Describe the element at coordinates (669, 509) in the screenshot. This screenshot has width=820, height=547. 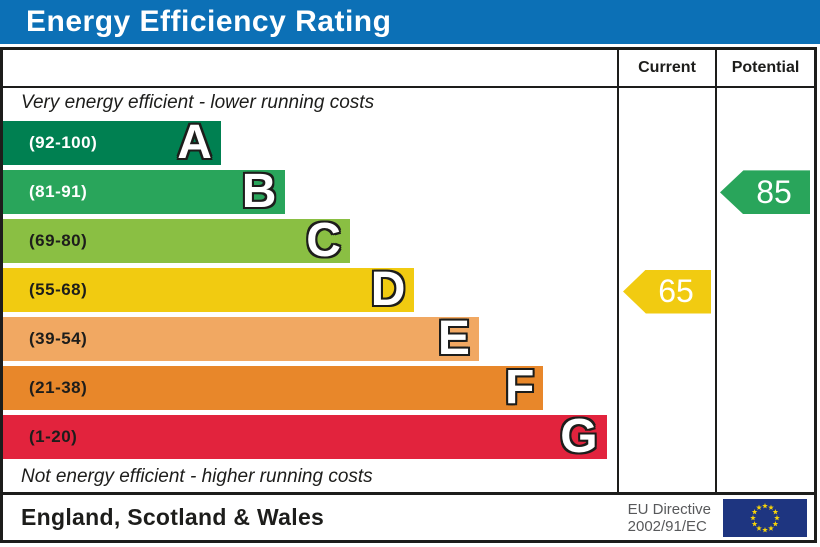
I see `eu-directive-line1: EU Directive` at that location.